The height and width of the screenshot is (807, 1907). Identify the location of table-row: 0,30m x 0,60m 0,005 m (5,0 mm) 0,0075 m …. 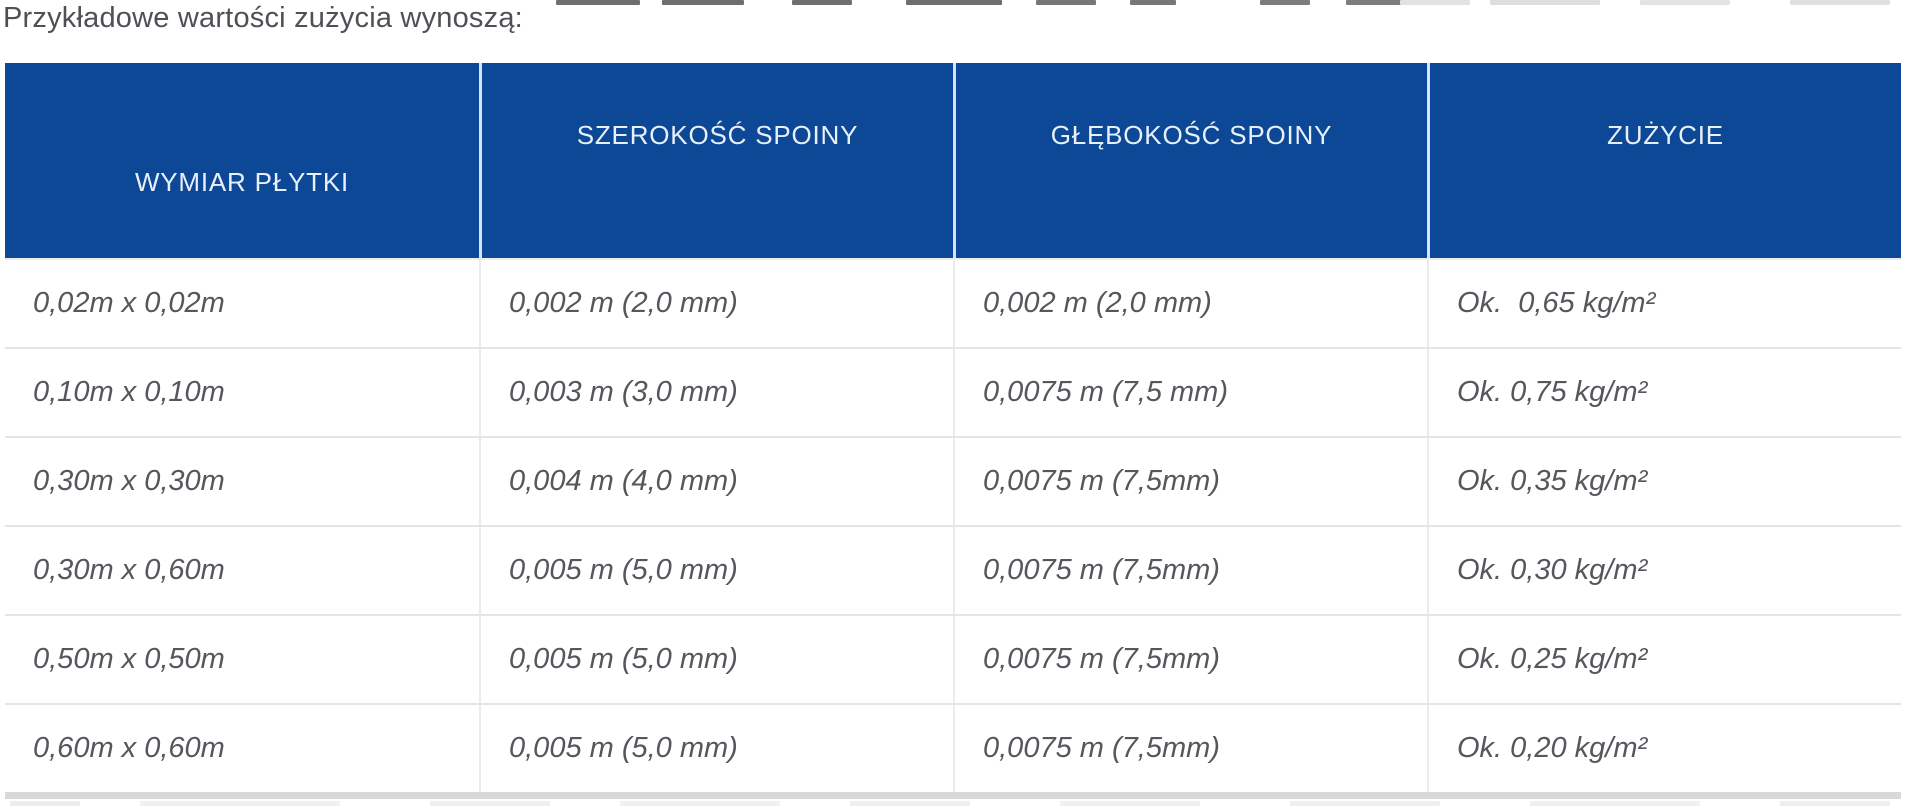
(953, 571).